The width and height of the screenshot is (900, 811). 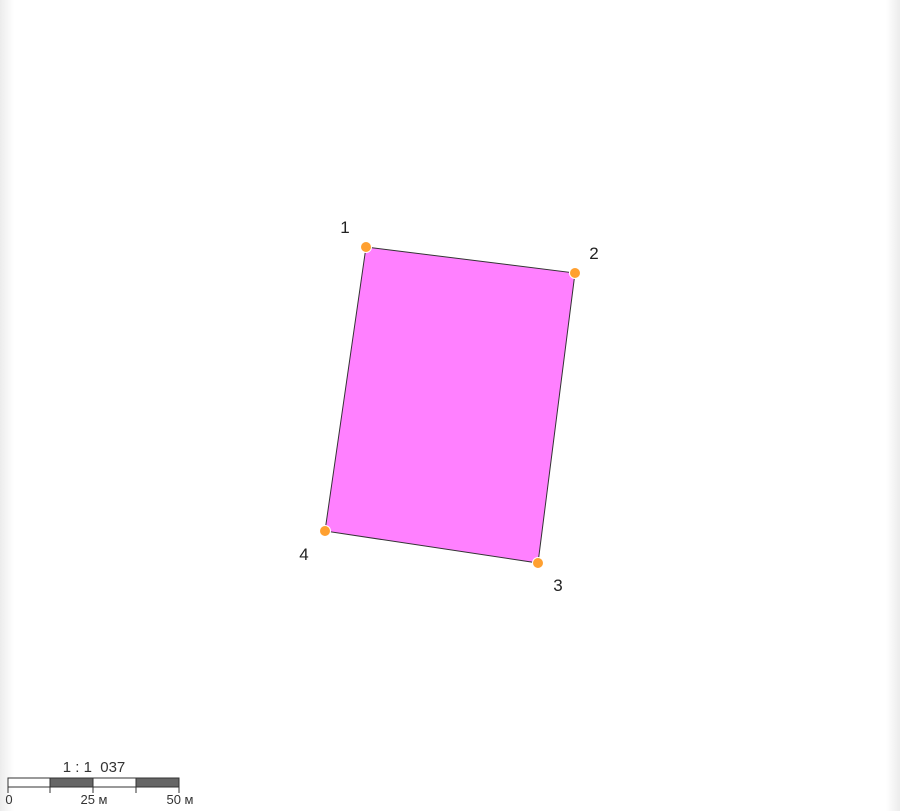 I want to click on scale-label-0: 0, so click(x=8, y=799).